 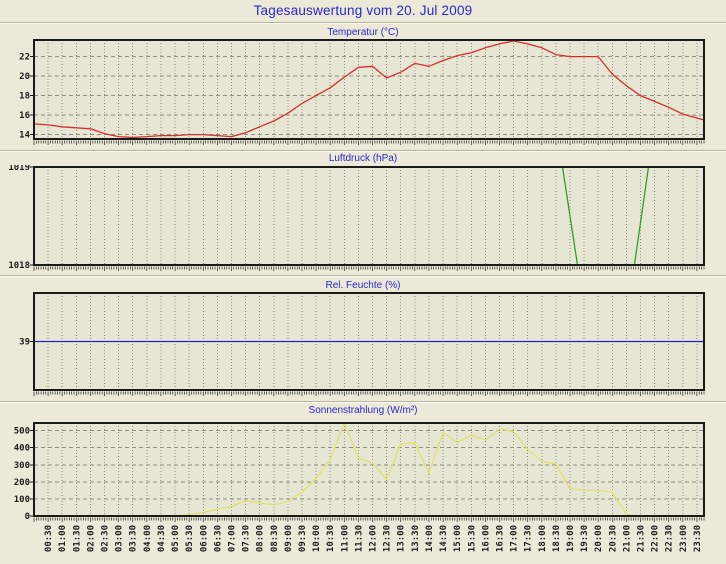 I want to click on svg-text: 19:00, so click(x=571, y=538).